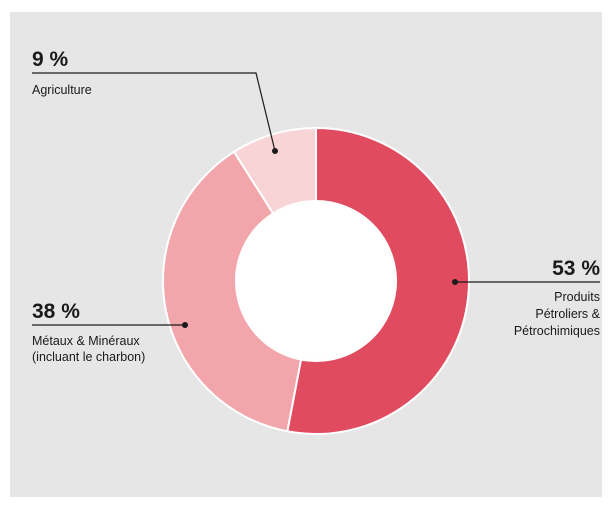 This screenshot has width=612, height=509. I want to click on slice-label-metals-line1: Métaux & Minéraux, so click(86, 341).